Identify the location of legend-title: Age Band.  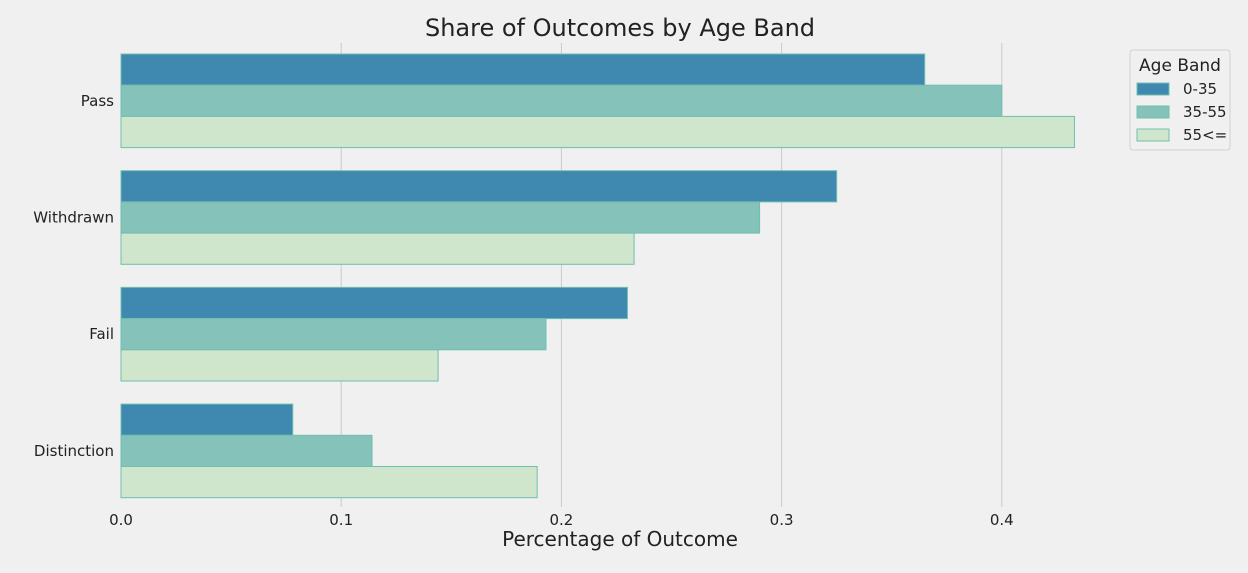
(1180, 66).